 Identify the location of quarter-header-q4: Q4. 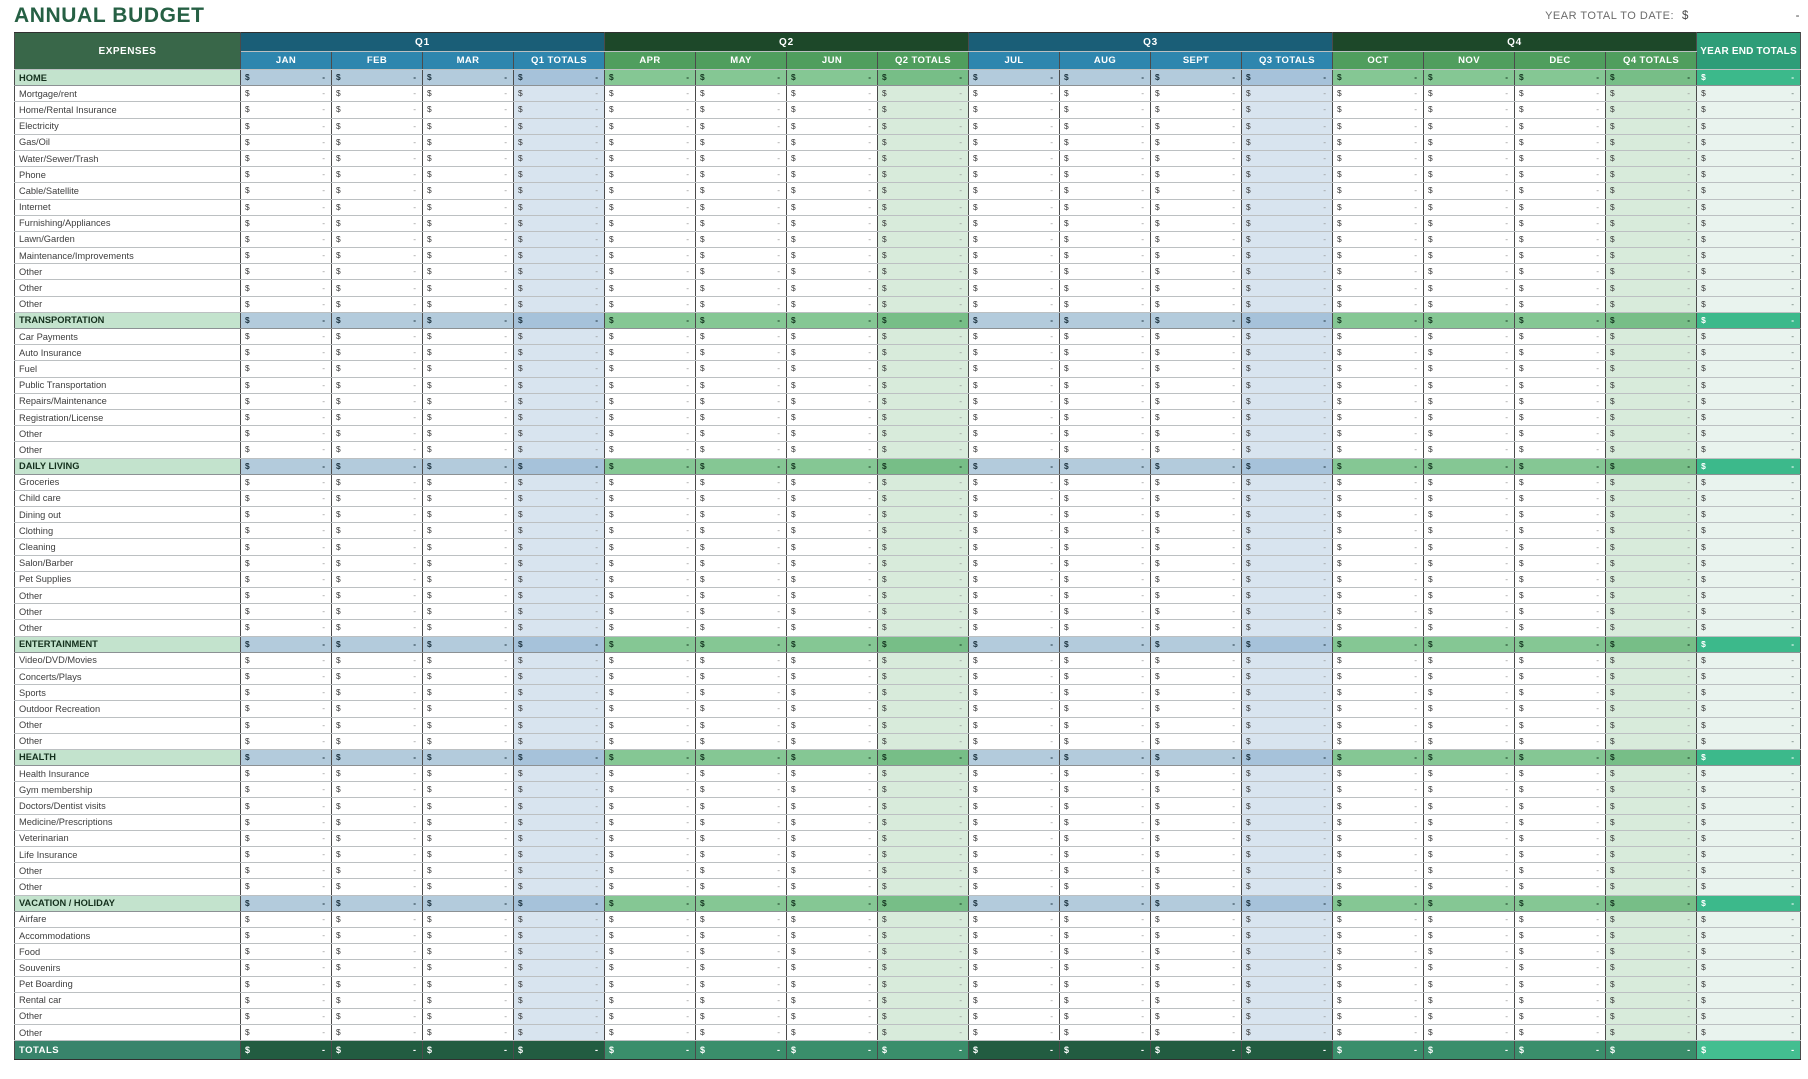
(1515, 42).